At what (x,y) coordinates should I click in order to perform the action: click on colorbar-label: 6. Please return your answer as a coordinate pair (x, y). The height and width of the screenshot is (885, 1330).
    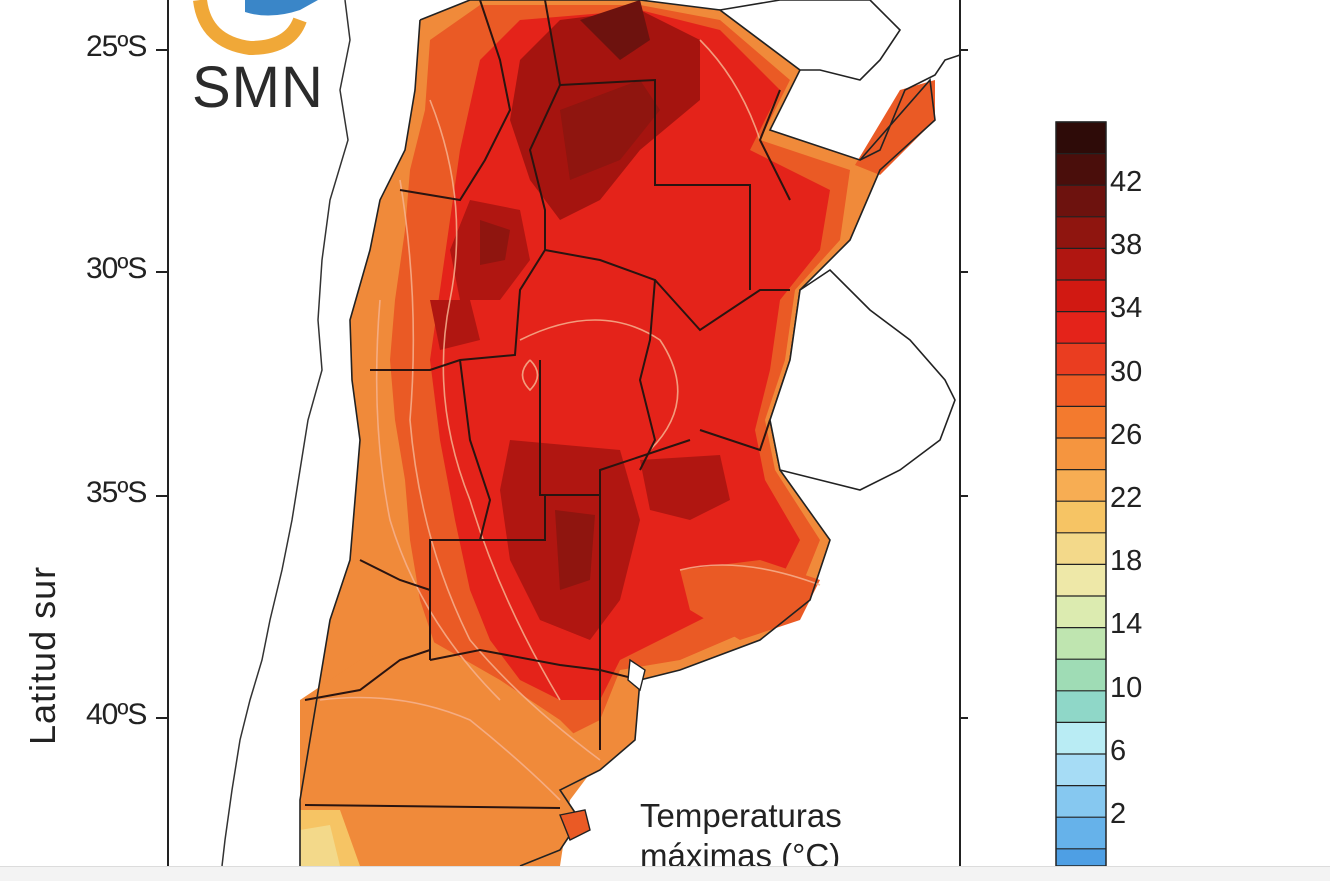
    Looking at the image, I should click on (1118, 750).